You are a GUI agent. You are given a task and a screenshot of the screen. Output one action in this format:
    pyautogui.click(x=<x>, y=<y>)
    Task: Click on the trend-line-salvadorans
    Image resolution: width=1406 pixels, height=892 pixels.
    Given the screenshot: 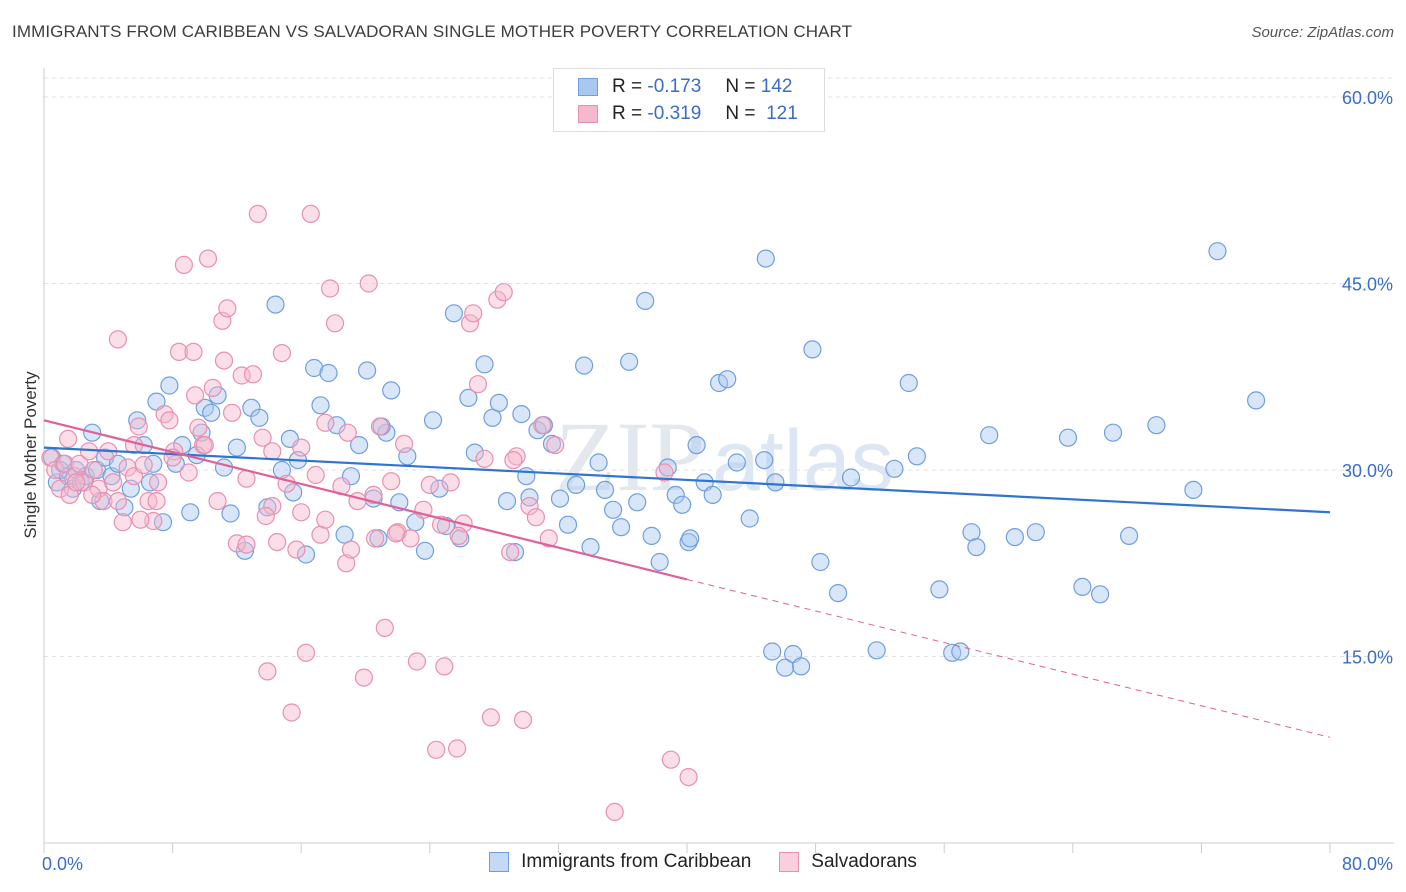 What is the action you would take?
    pyautogui.click(x=365, y=500)
    